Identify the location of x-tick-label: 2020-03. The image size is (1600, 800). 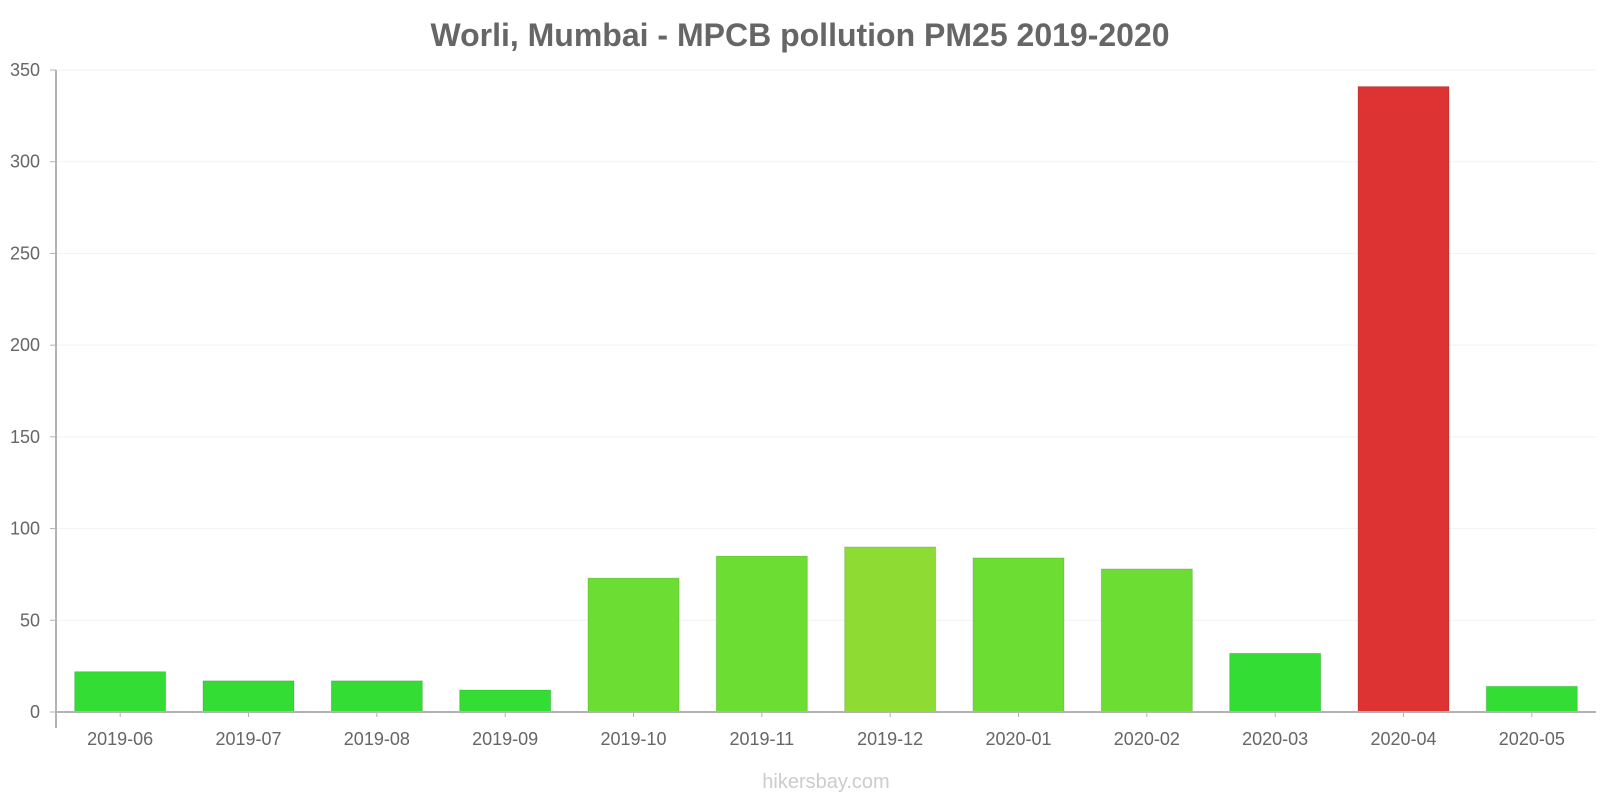
(1275, 739).